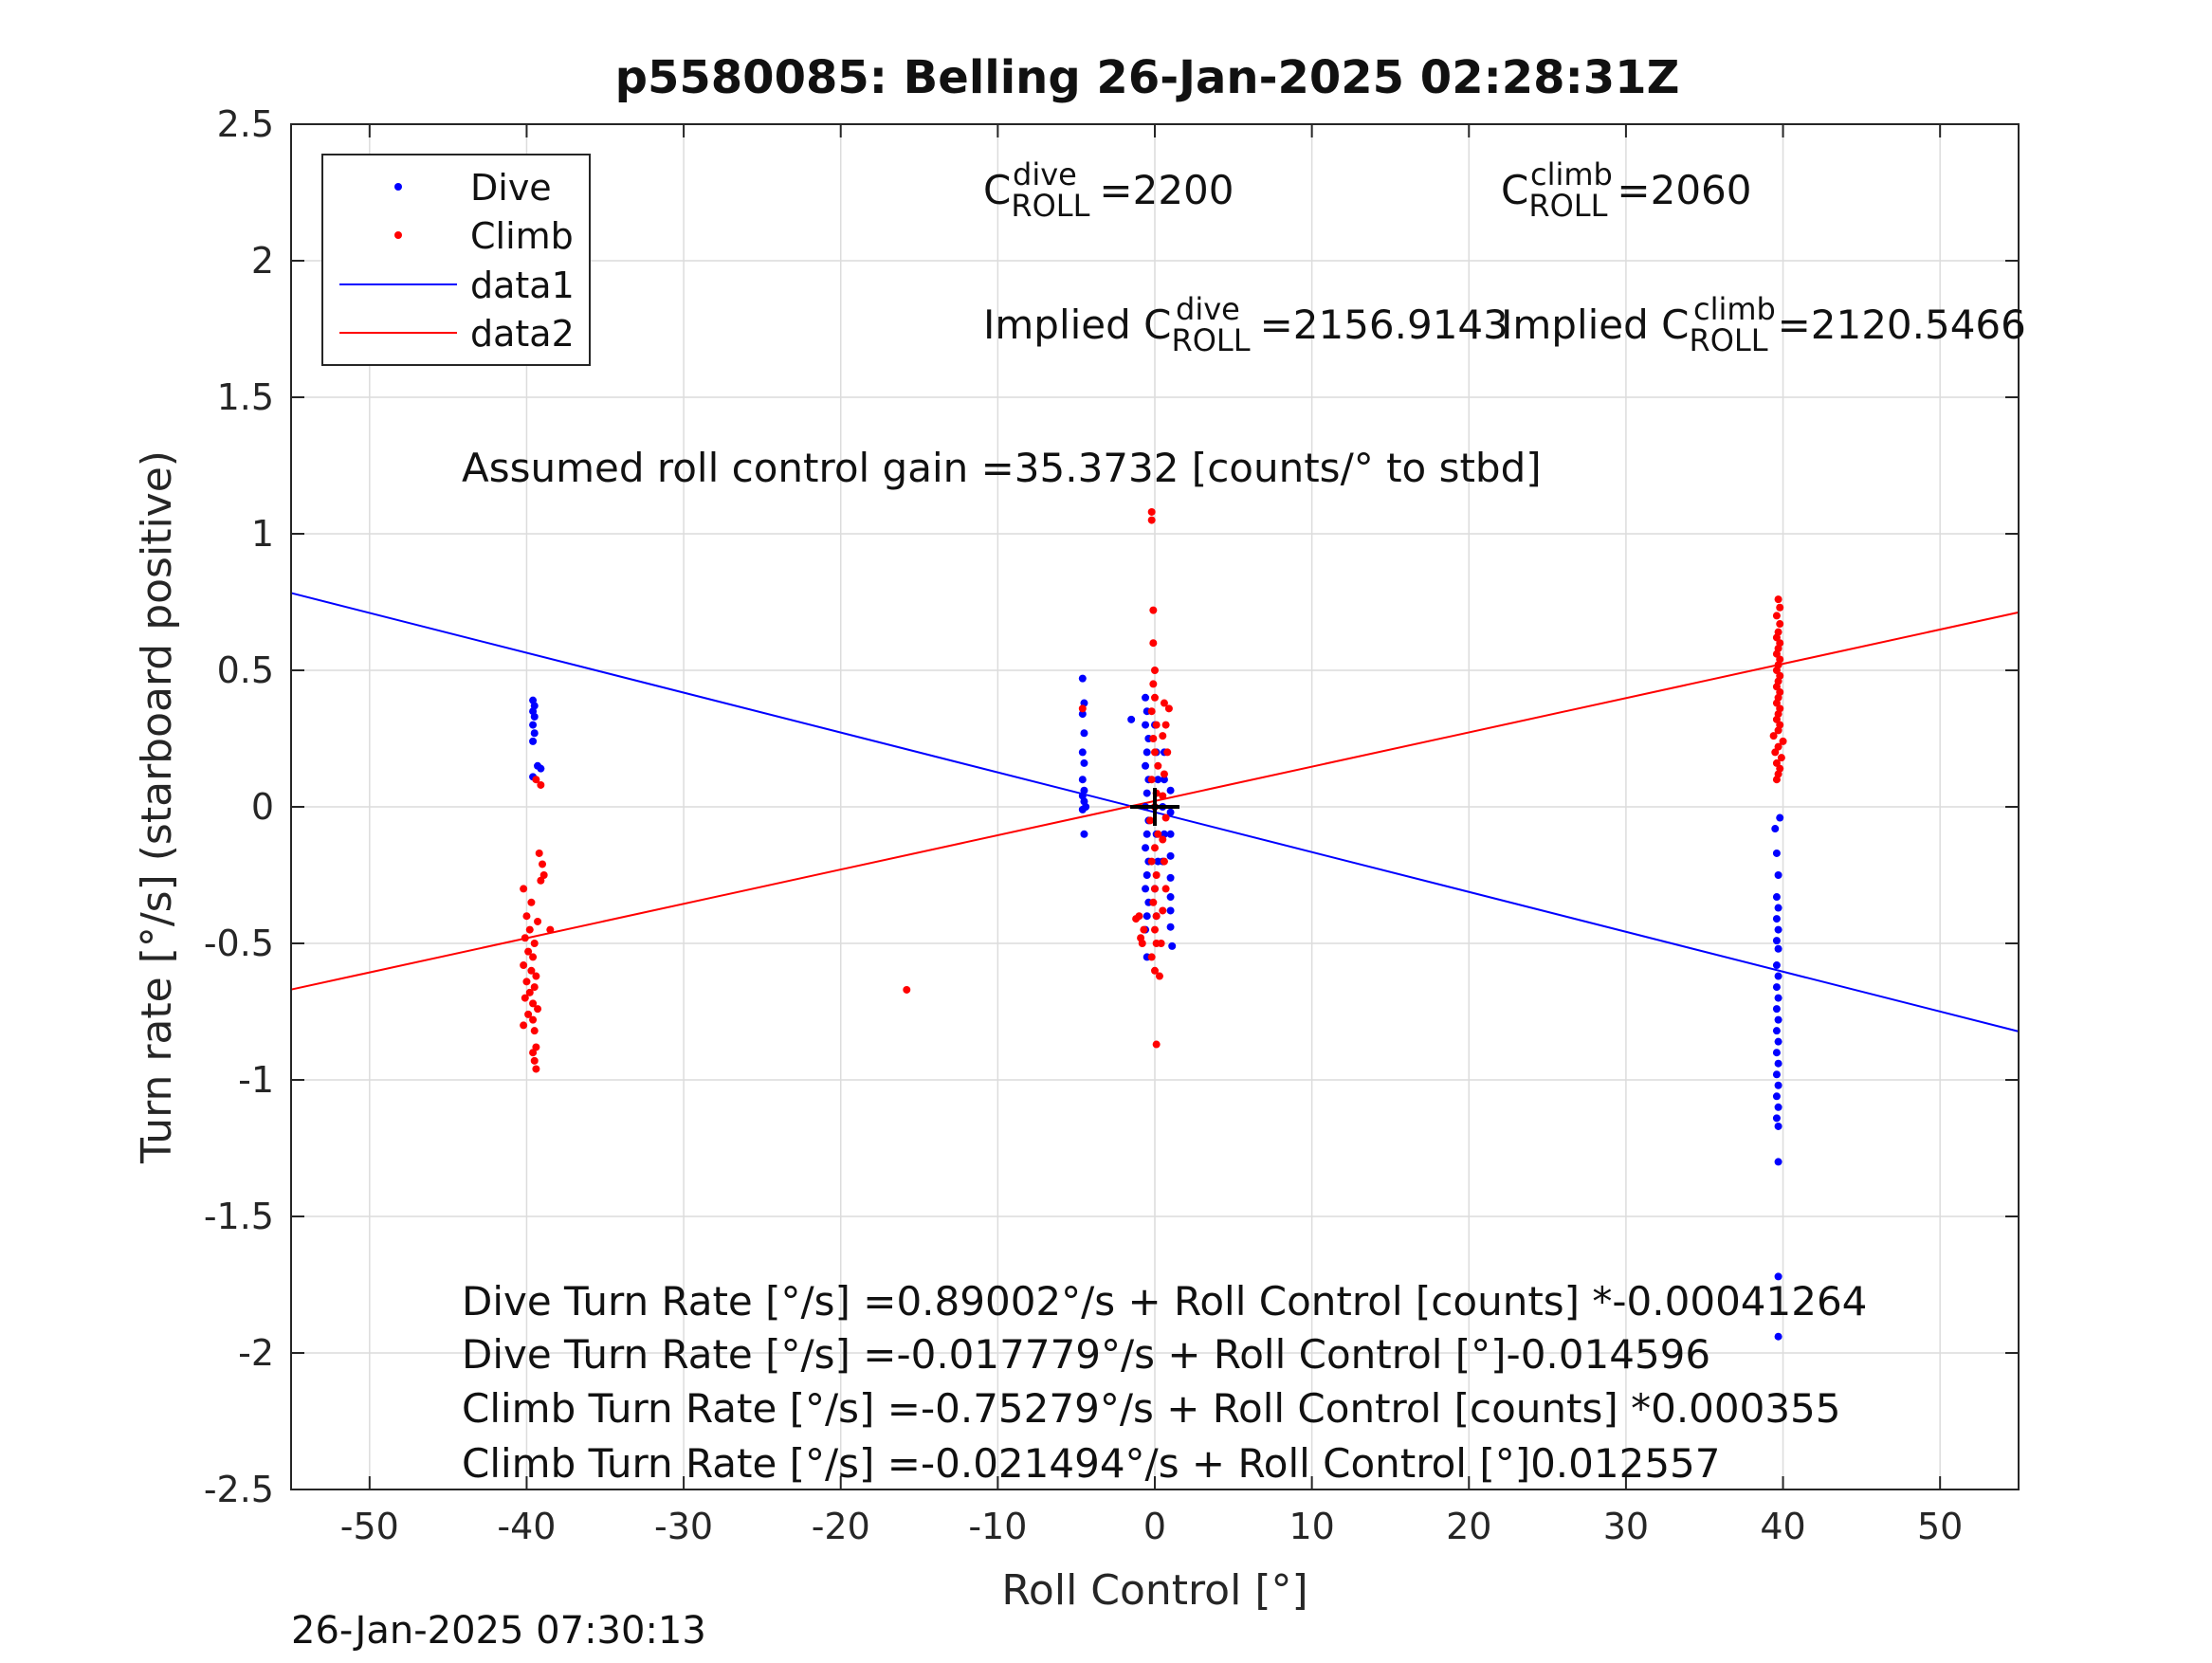 The height and width of the screenshot is (1663, 2212). What do you see at coordinates (997, 190) in the screenshot?
I see `c-dive-base: C` at bounding box center [997, 190].